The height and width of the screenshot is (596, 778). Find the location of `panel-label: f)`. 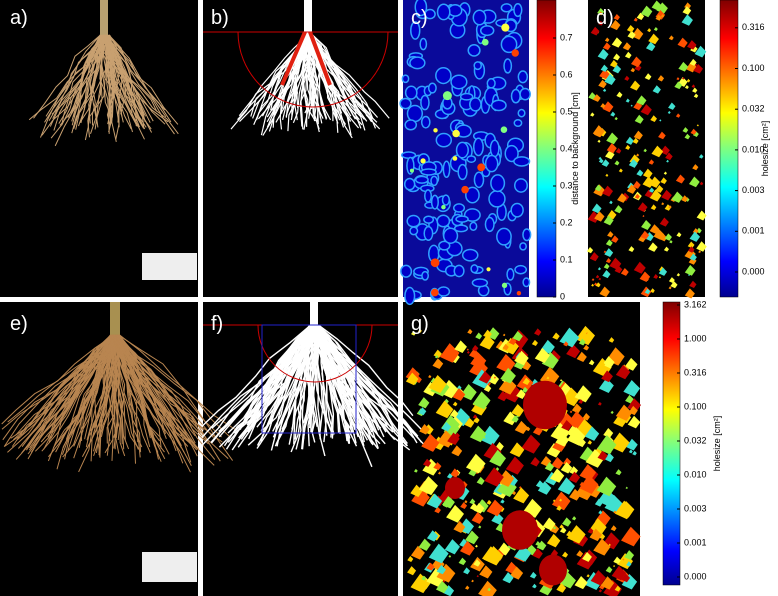

panel-label: f) is located at coordinates (217, 324).